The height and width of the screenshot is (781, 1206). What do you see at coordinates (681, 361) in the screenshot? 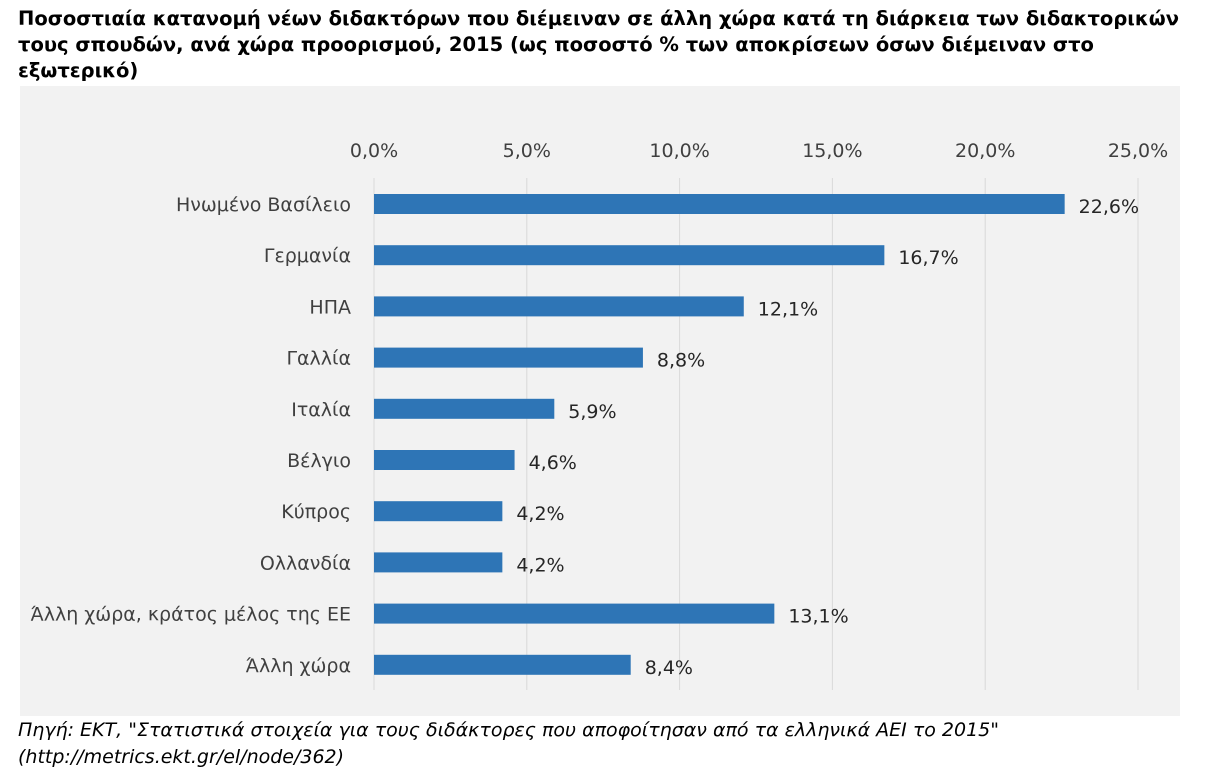
I see `data-label: 8,8%` at bounding box center [681, 361].